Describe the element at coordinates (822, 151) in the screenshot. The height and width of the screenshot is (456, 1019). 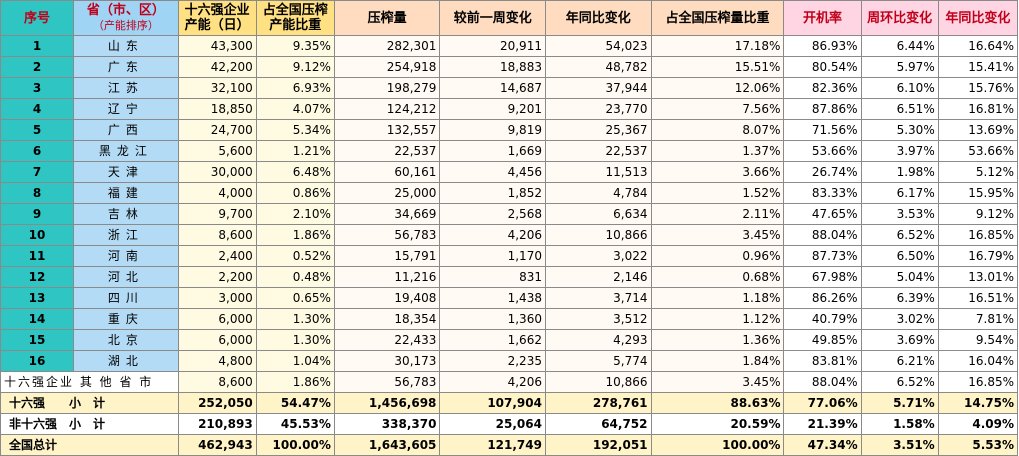
I see `cell-op-rate: 53.66%` at that location.